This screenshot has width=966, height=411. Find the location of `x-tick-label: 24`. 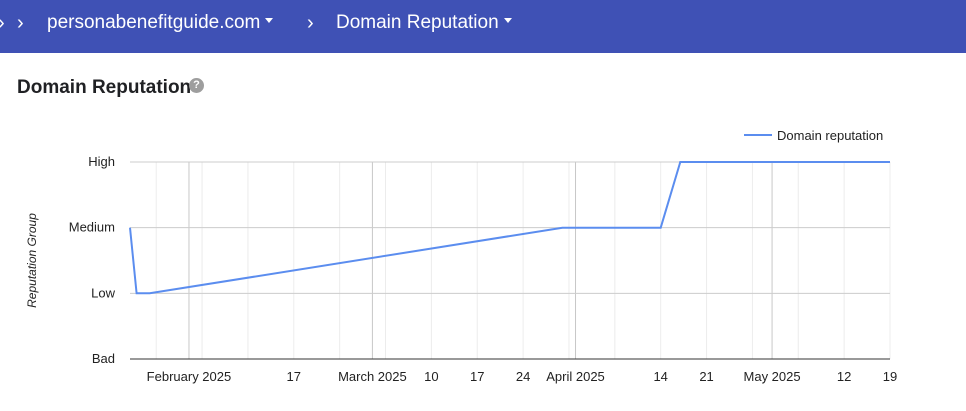

x-tick-label: 24 is located at coordinates (523, 376).